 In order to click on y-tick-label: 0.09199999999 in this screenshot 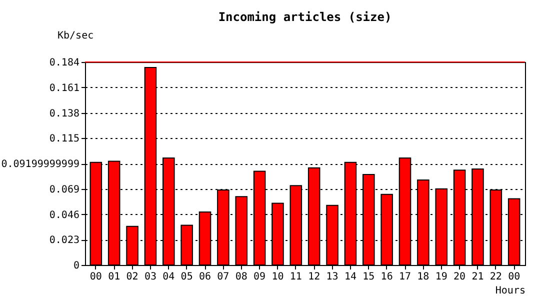, I will do `click(40, 164)`.